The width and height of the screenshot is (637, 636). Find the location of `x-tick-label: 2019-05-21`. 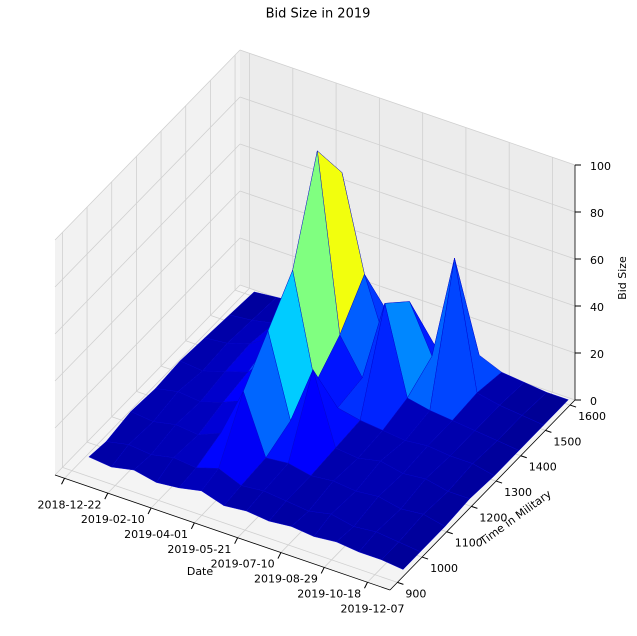

x-tick-label: 2019-05-21 is located at coordinates (199, 549).